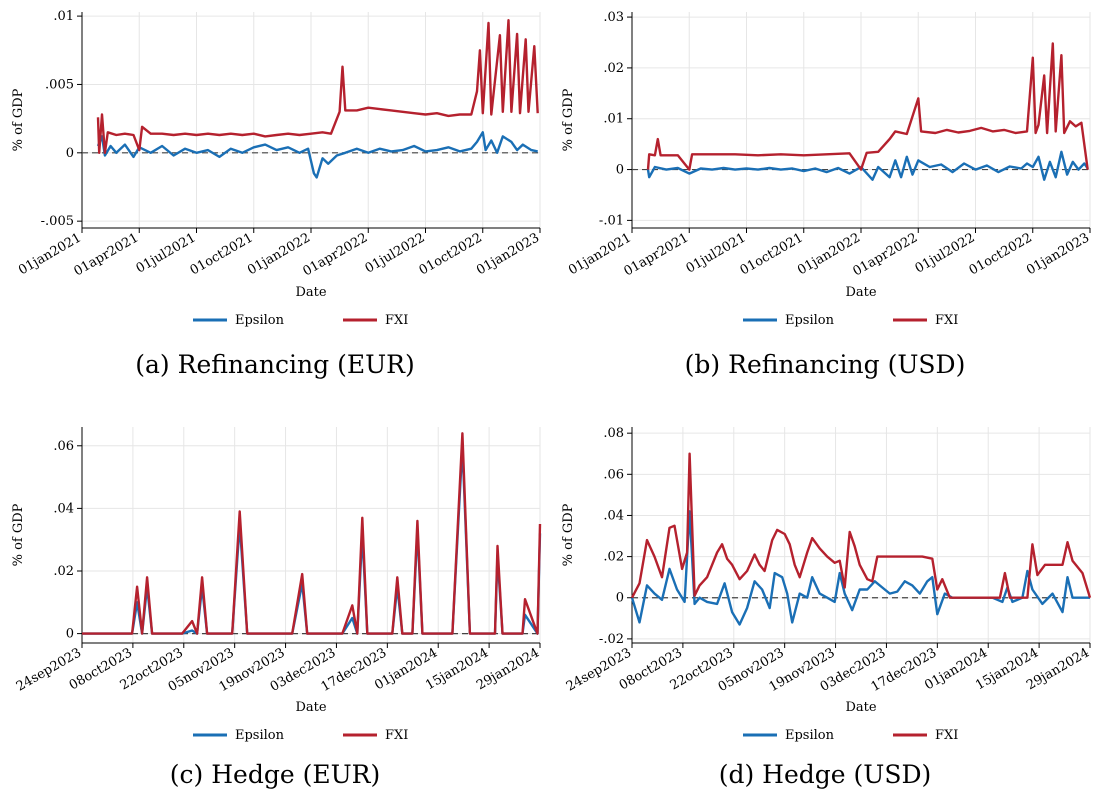 Image resolution: width=1100 pixels, height=803 pixels. I want to click on y-tick-label: .005, so click(59, 84).